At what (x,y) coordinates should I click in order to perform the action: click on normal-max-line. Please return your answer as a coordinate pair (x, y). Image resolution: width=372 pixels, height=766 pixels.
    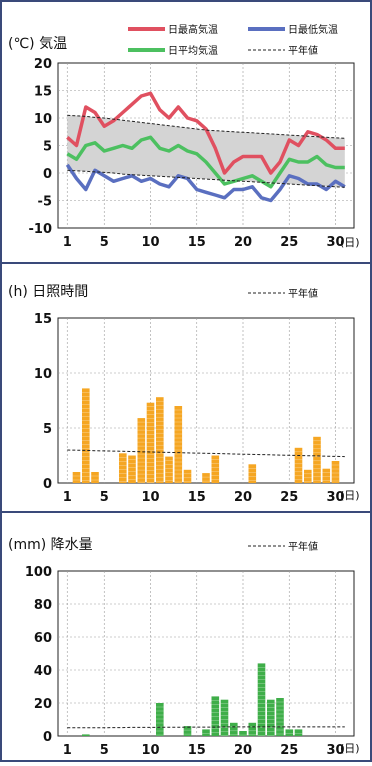
    Looking at the image, I should click on (206, 126).